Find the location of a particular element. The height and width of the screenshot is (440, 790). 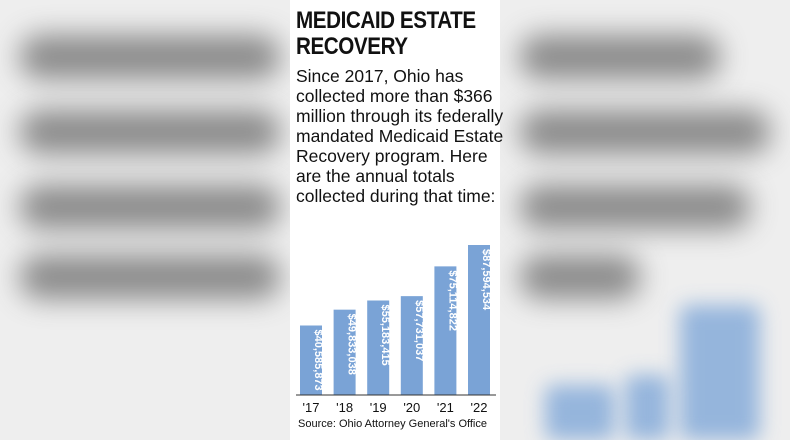

chart-source: Source: Ohio Attorney General's Office is located at coordinates (392, 424).